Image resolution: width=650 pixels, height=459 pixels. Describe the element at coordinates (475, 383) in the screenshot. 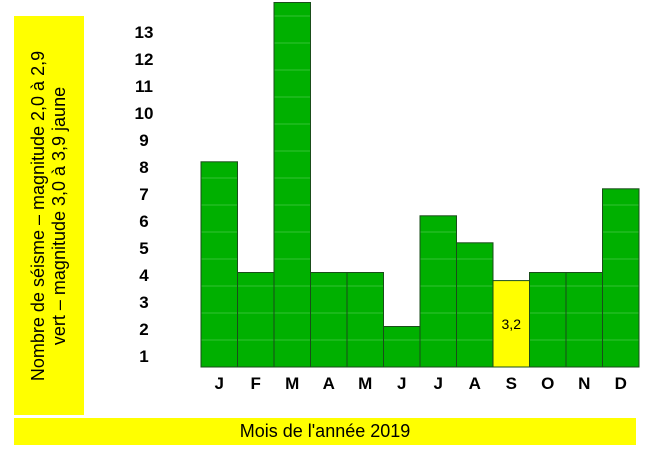

I see `x-tick-8: A` at that location.